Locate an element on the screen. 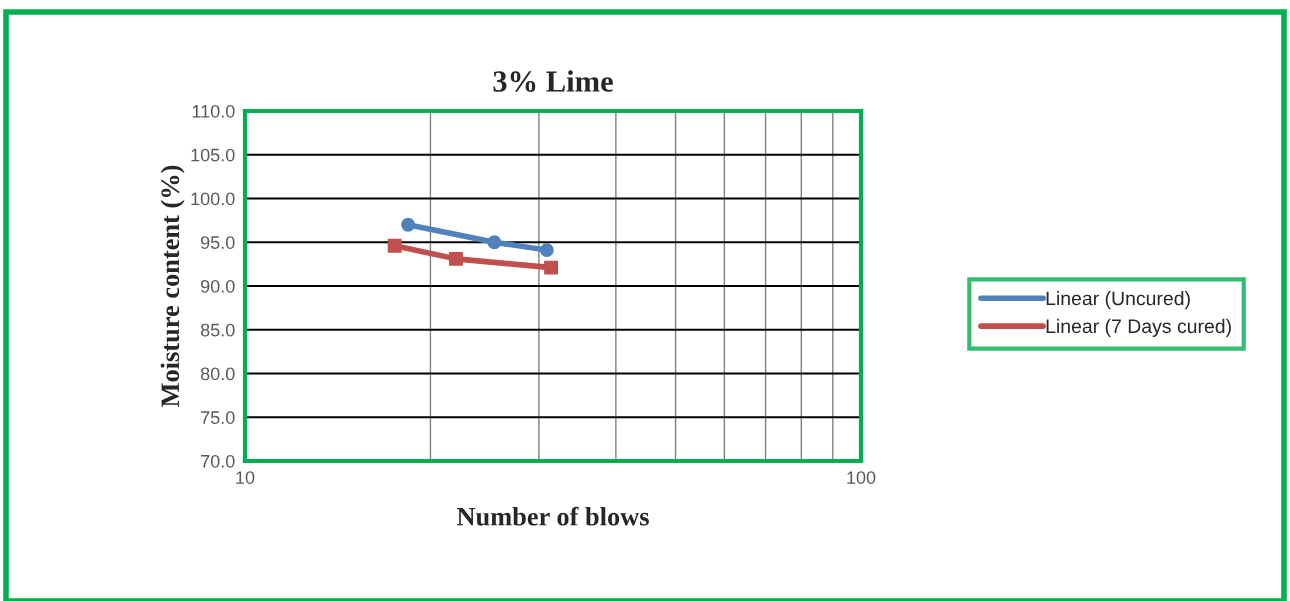 Image resolution: width=1290 pixels, height=601 pixels. y-tick-label: 105.0 is located at coordinates (213, 155).